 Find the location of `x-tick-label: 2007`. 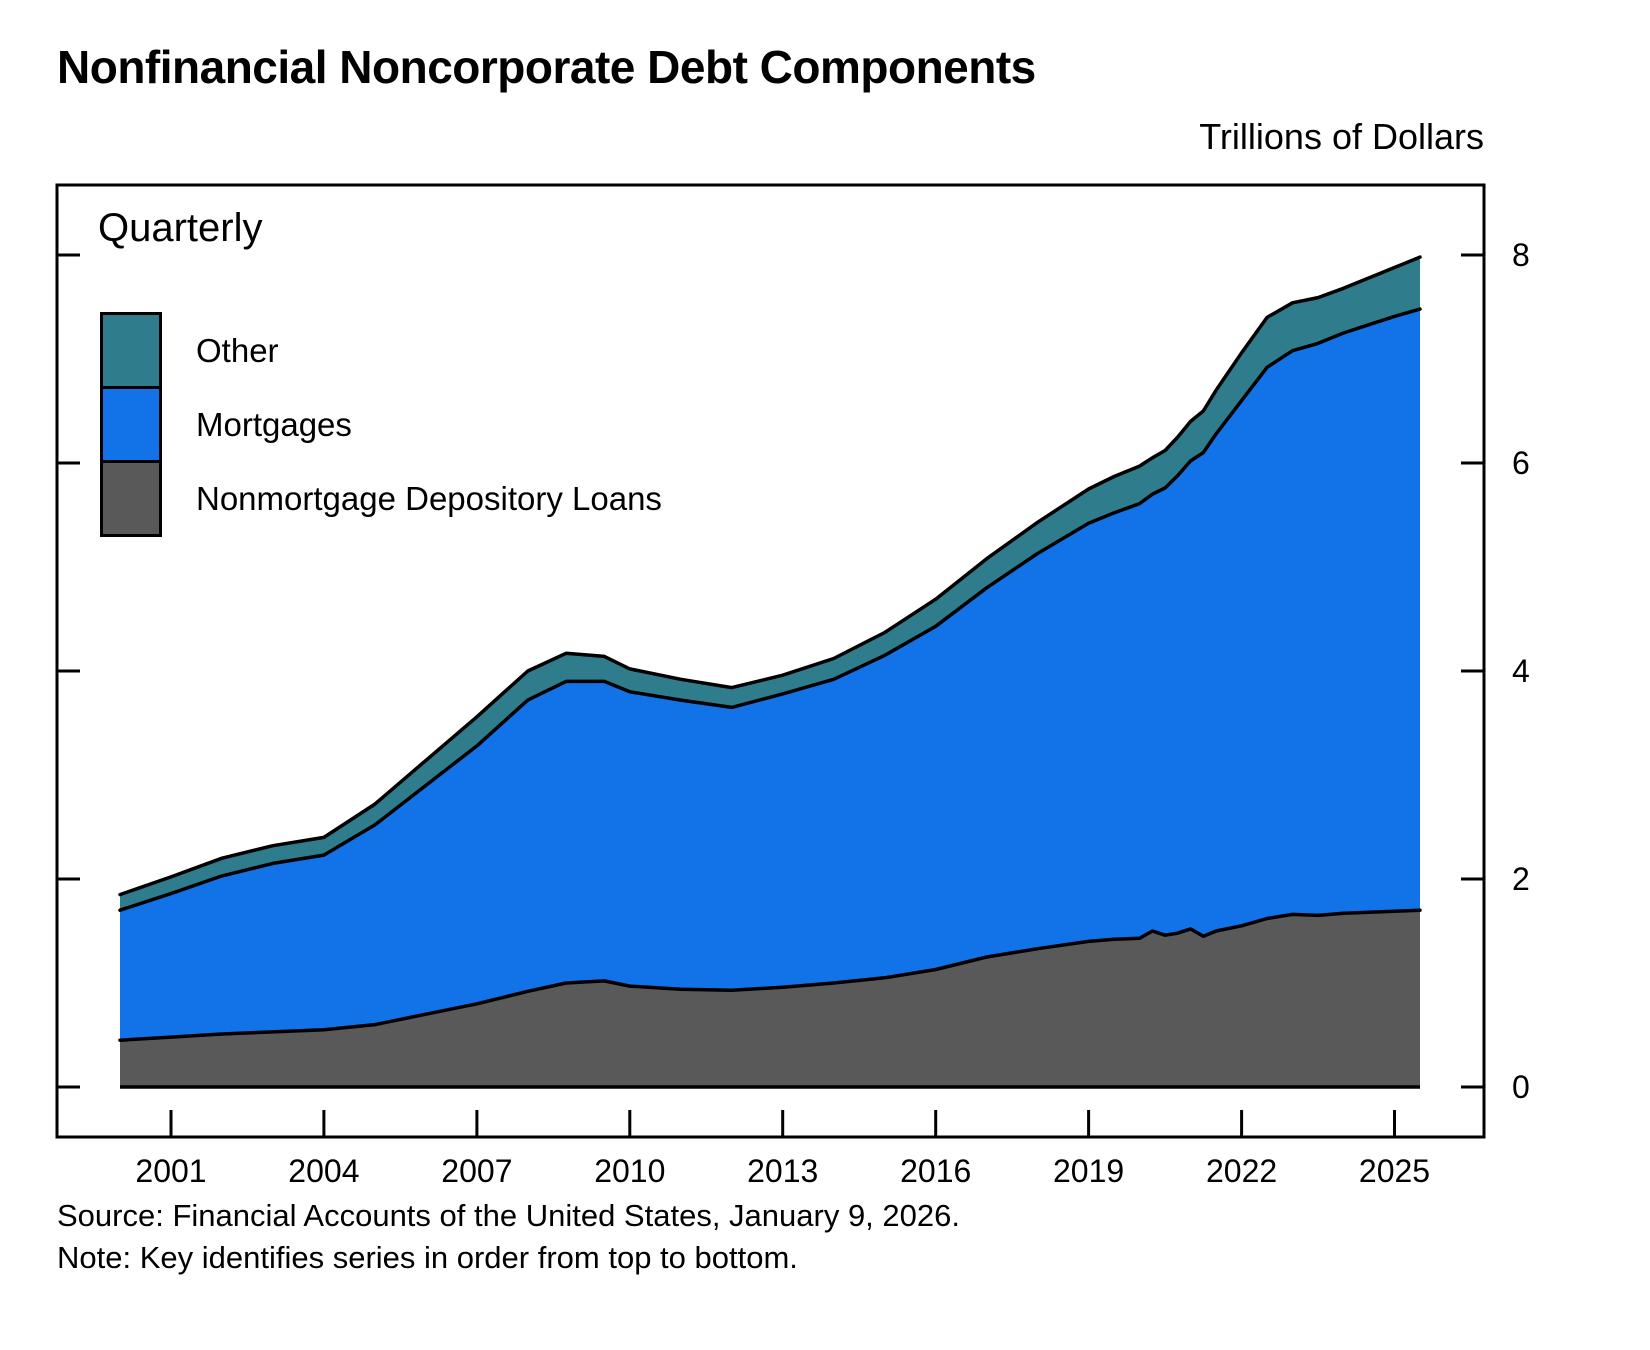

x-tick-label: 2007 is located at coordinates (476, 1171).